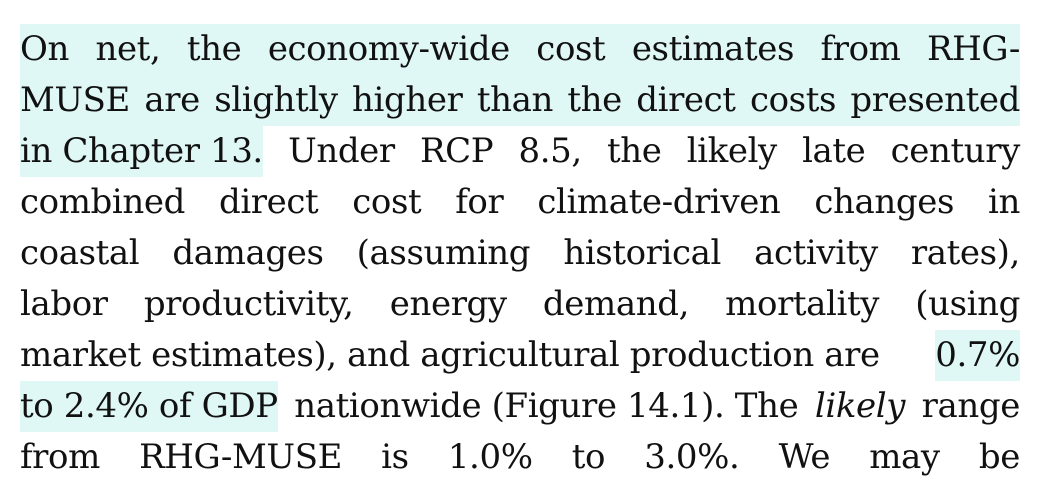 This screenshot has height=492, width=1042. What do you see at coordinates (973, 49) in the screenshot?
I see `word: RHG-` at bounding box center [973, 49].